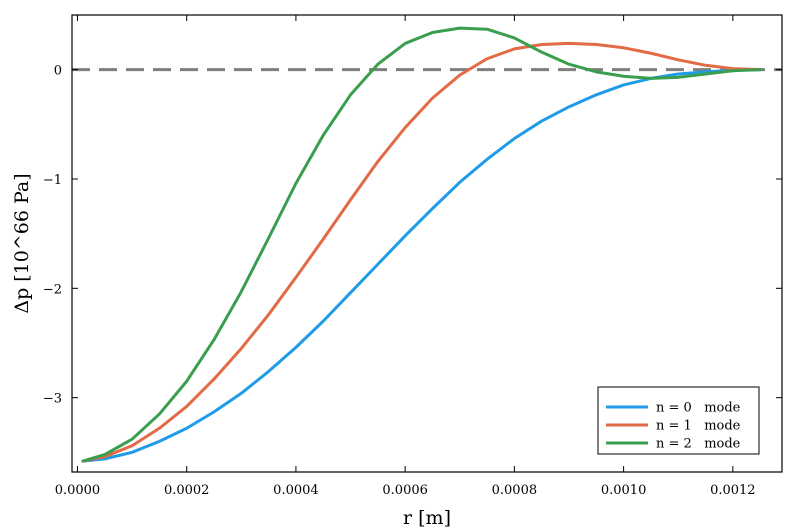 This screenshot has height=532, width=797. I want to click on x-tick-label: 0.0010, so click(624, 490).